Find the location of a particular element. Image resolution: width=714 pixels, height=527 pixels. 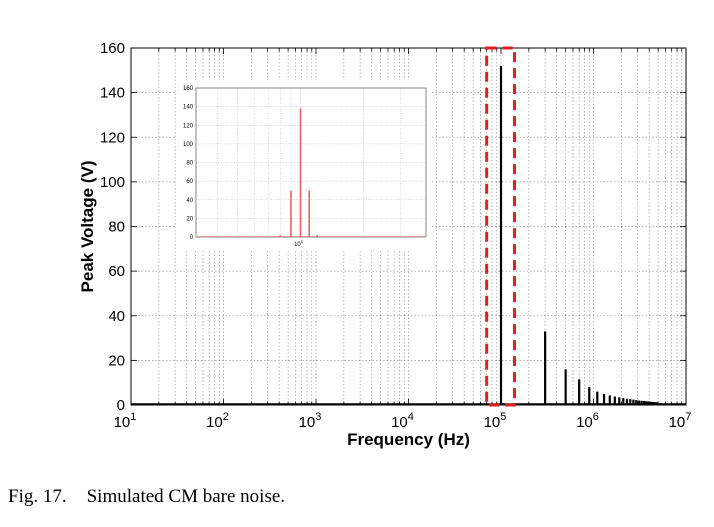

inset-x-tick-label: 105 is located at coordinates (299, 243).